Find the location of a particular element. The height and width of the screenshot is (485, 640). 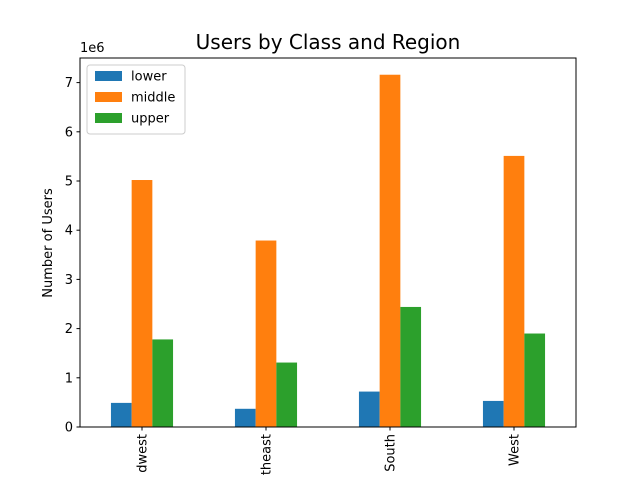

y-tick-label: 1 is located at coordinates (69, 378).